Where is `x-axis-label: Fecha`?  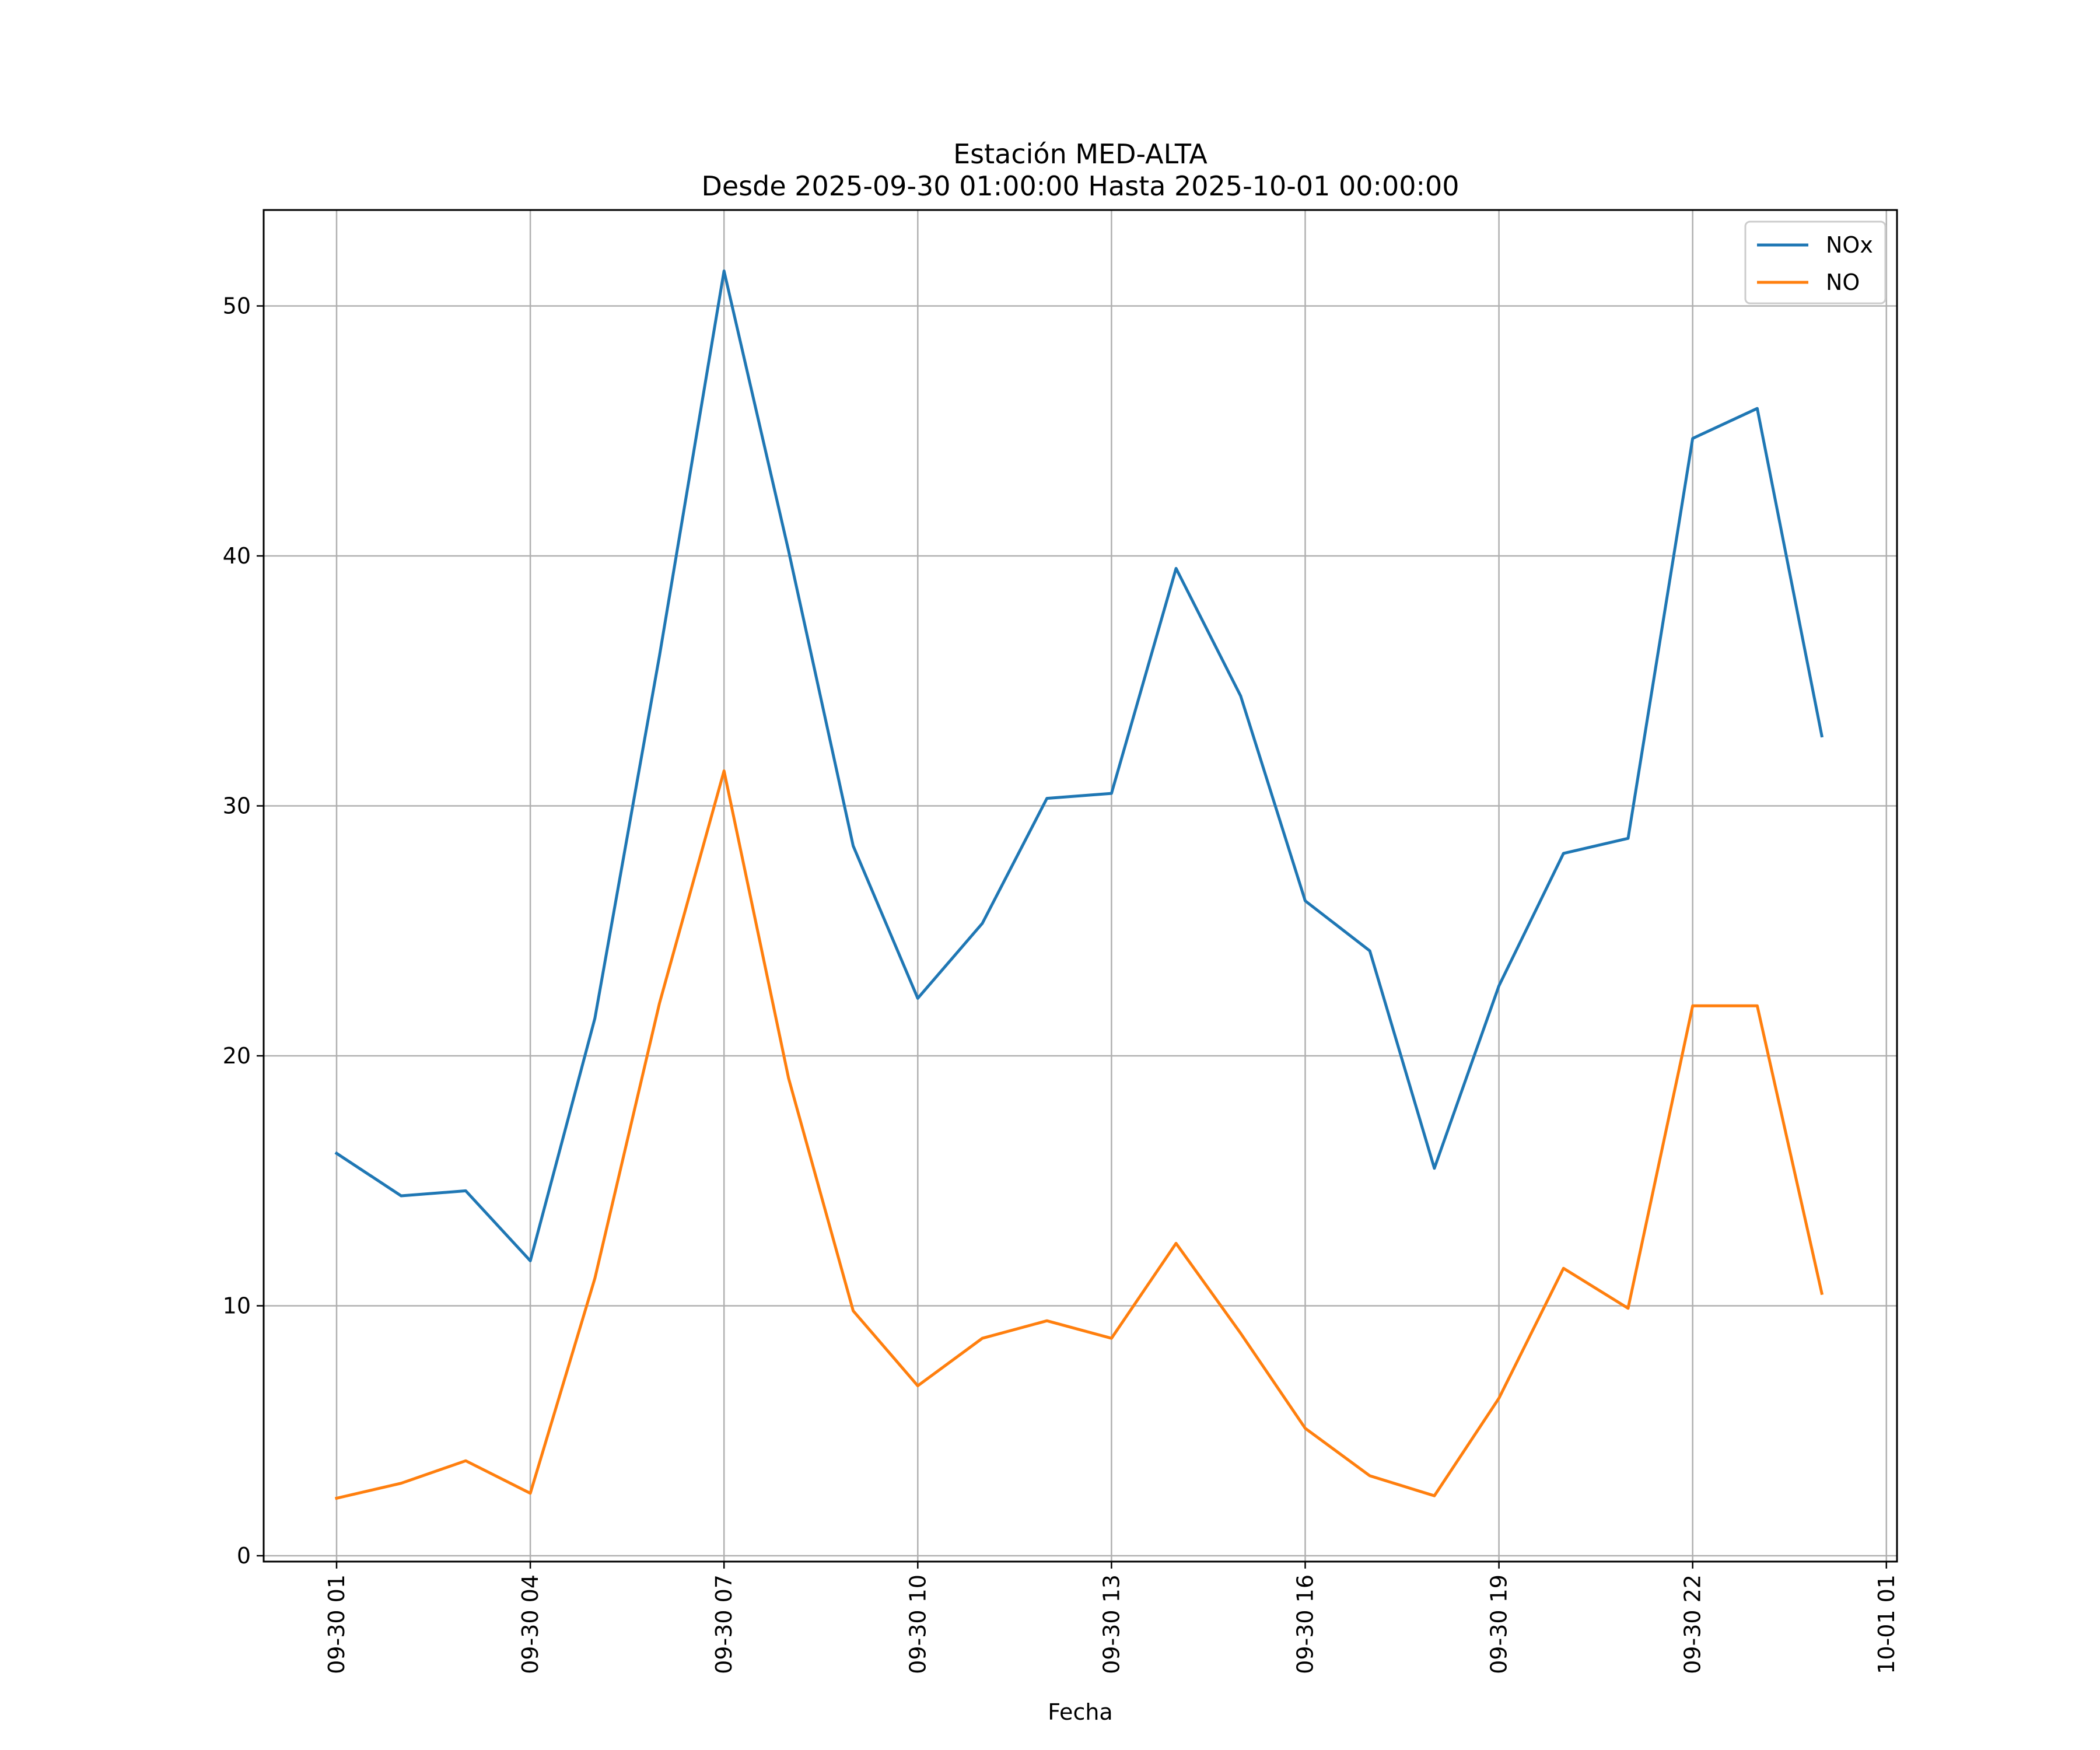
x-axis-label: Fecha is located at coordinates (1080, 1712).